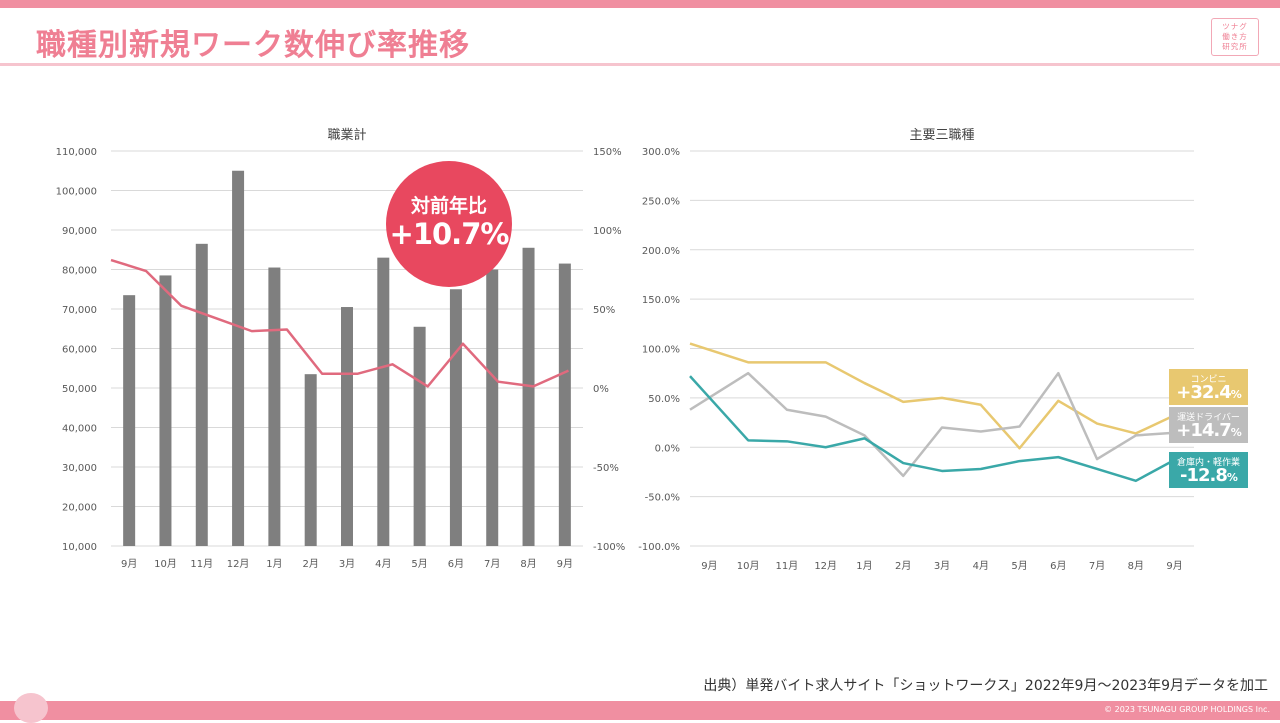 The height and width of the screenshot is (723, 1280). I want to click on tag-value: +32.4%, so click(1209, 392).